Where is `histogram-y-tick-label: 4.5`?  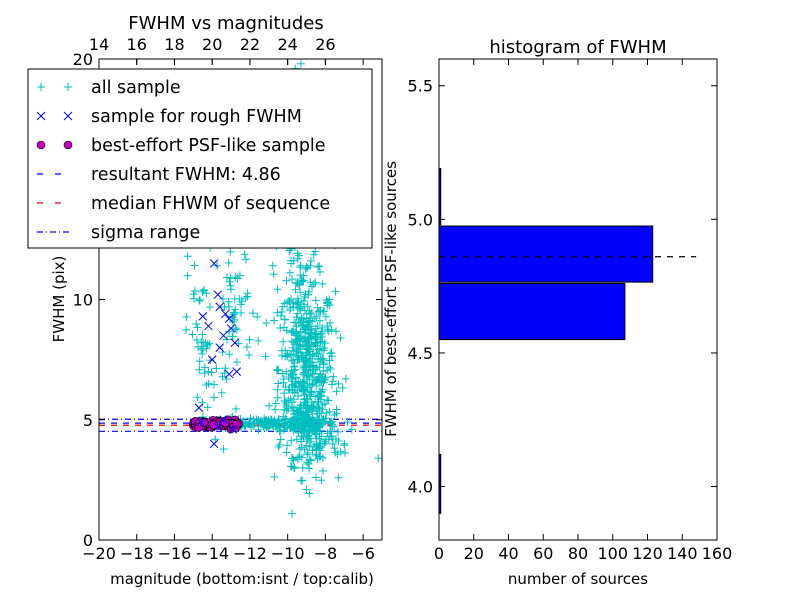 histogram-y-tick-label: 4.5 is located at coordinates (420, 353).